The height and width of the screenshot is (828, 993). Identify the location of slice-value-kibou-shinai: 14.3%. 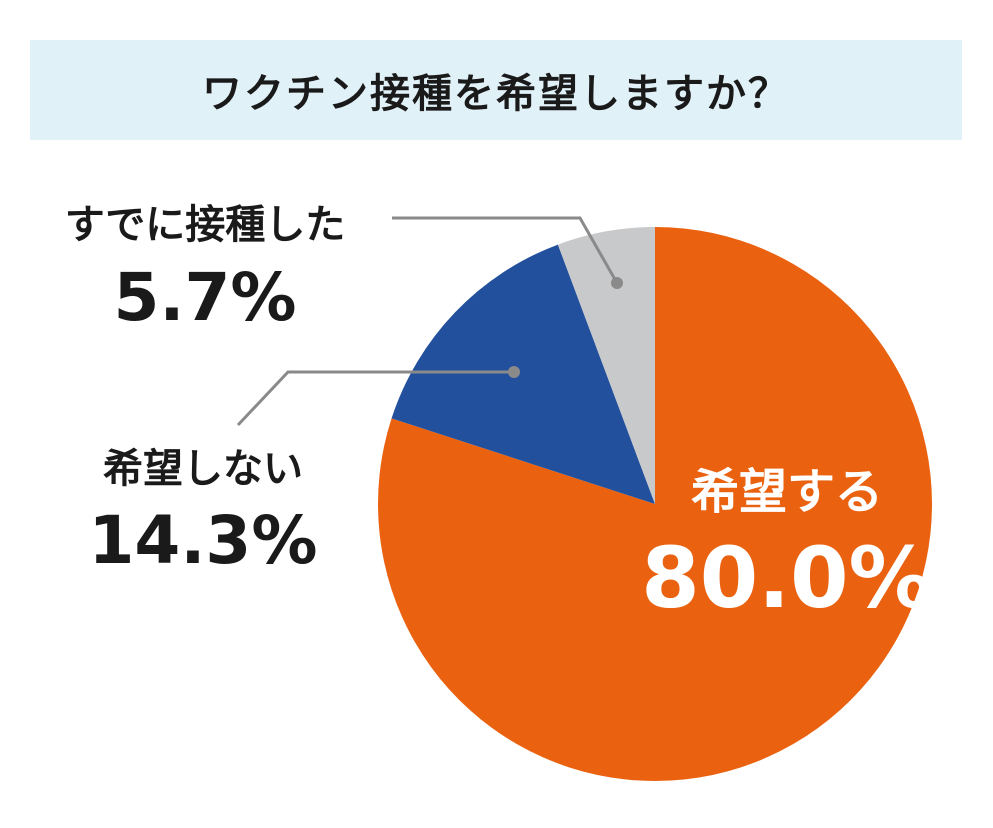
(203, 540).